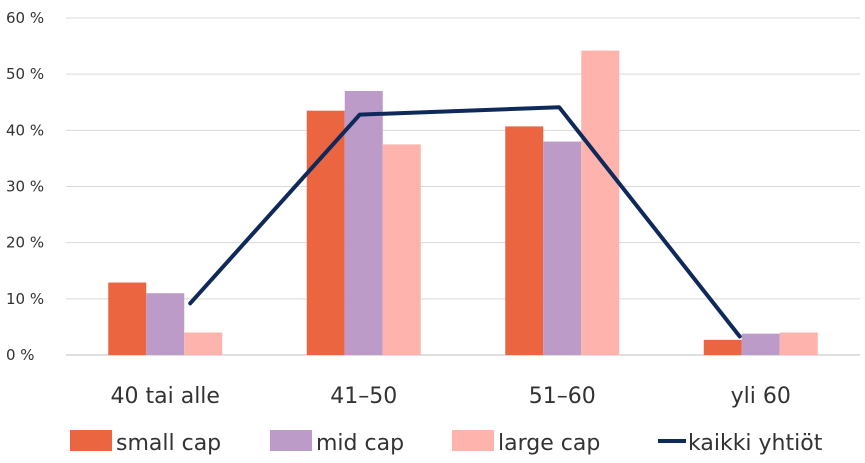 Image resolution: width=865 pixels, height=463 pixels. Describe the element at coordinates (363, 396) in the screenshot. I see `x-tick-label: 41–50` at that location.